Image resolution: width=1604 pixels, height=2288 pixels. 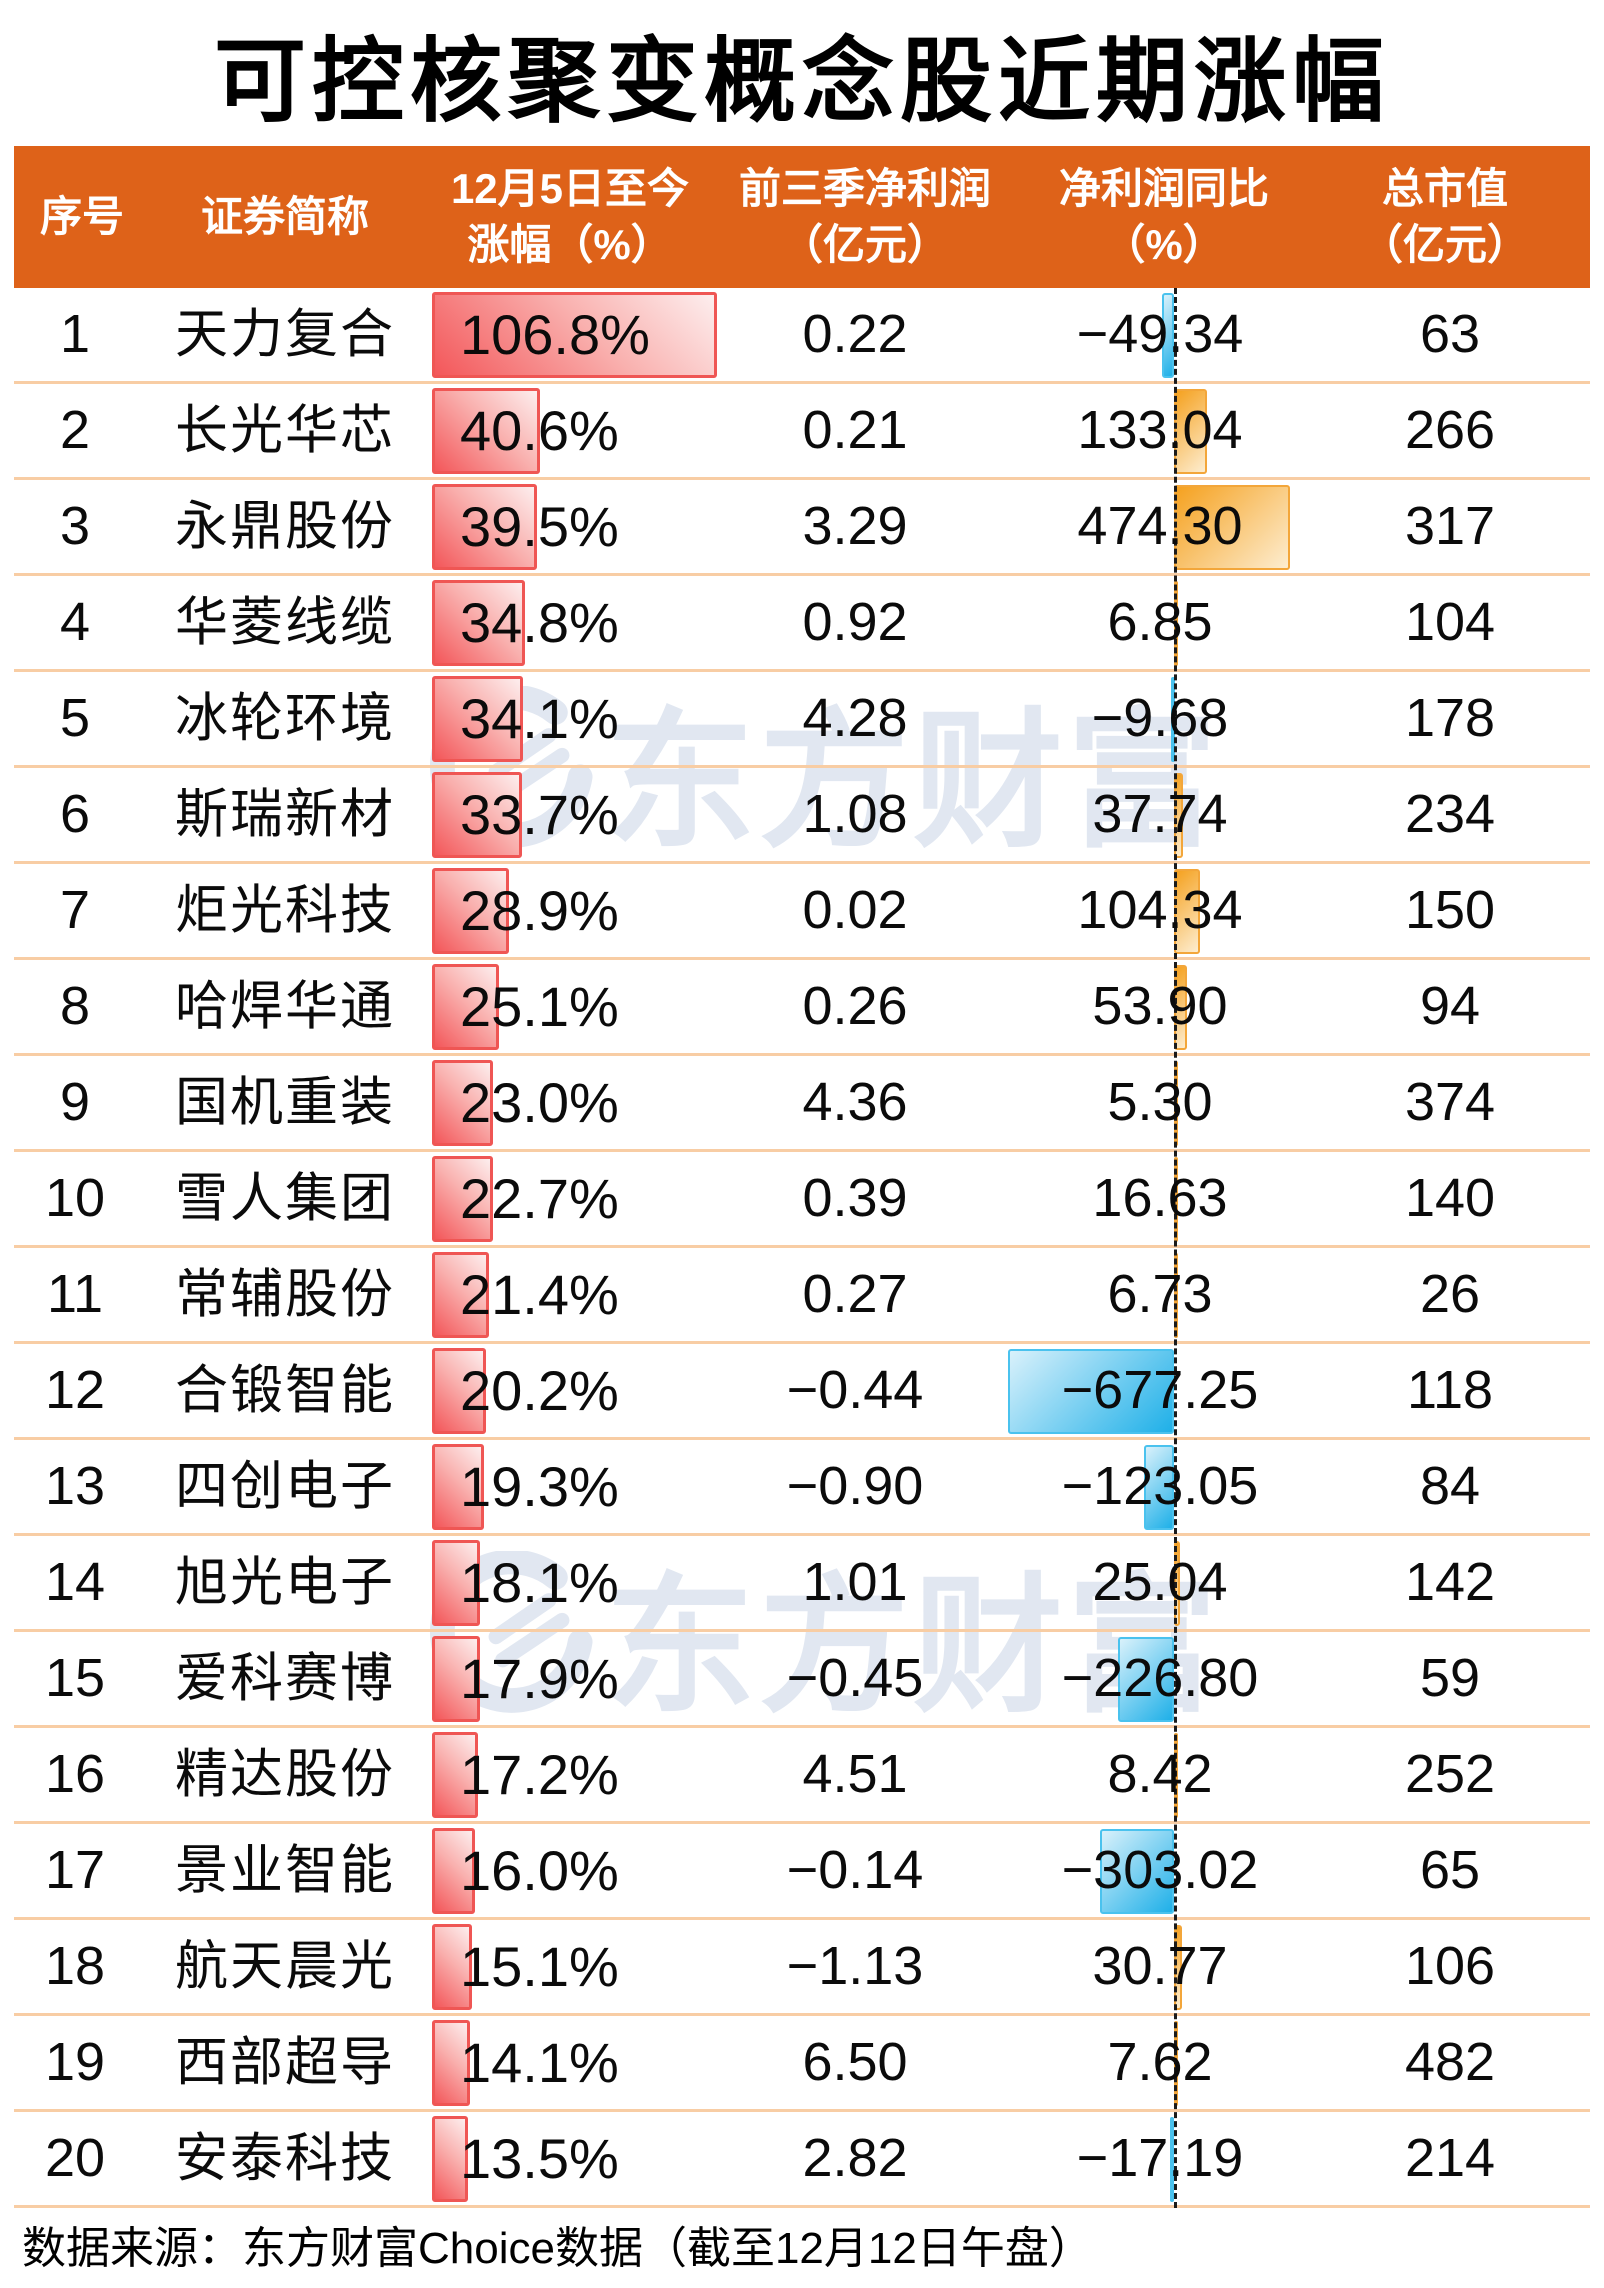 What do you see at coordinates (864, 244) in the screenshot?
I see `column-header-label: （亿元）` at bounding box center [864, 244].